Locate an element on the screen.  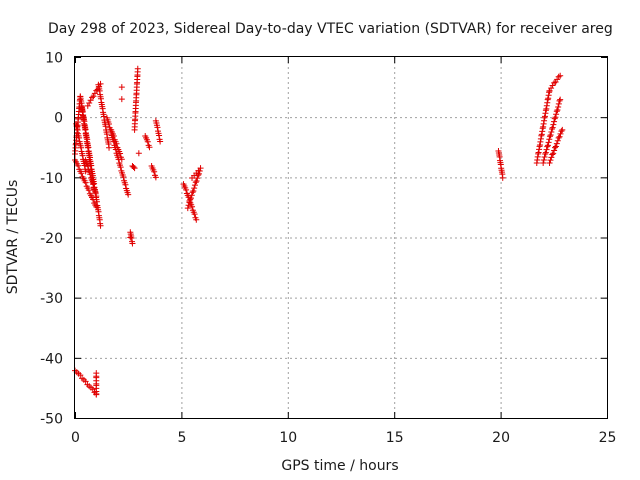
x-tick-label: 5 is located at coordinates (181, 438).